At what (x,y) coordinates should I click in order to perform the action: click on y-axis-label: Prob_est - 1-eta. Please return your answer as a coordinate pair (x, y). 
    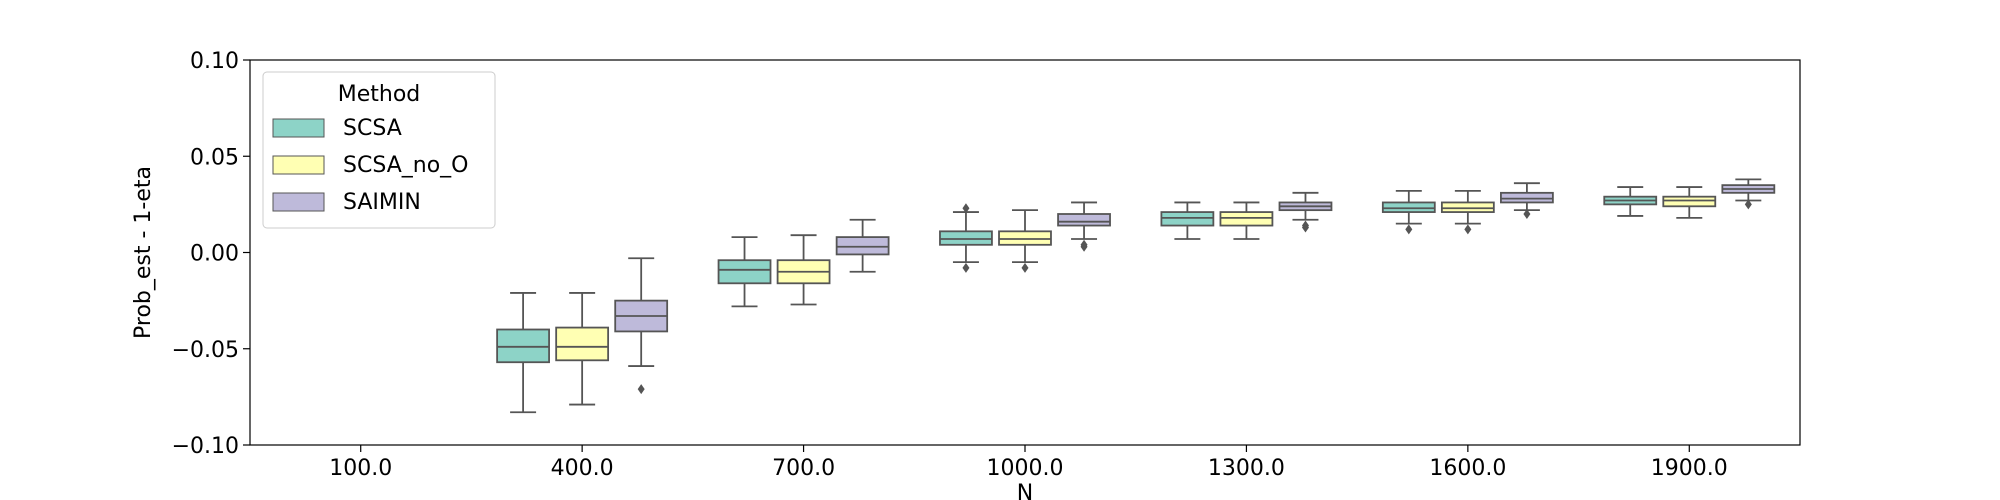
    Looking at the image, I should click on (143, 252).